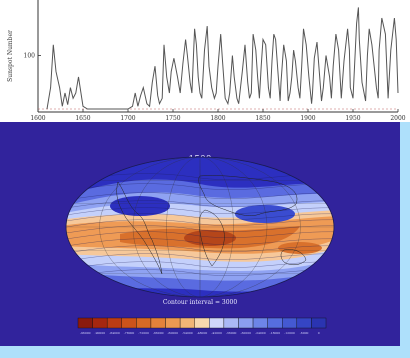 The width and height of the screenshot is (410, 358). I want to click on x-tick-label: 1600, so click(37, 118).